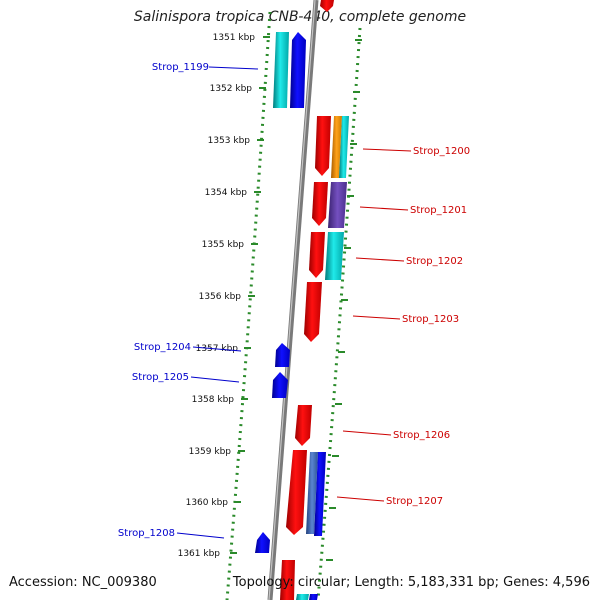 This screenshot has height=600, width=600. What do you see at coordinates (302, 597) in the screenshot?
I see `gene-cyan-bottom-fragment` at bounding box center [302, 597].